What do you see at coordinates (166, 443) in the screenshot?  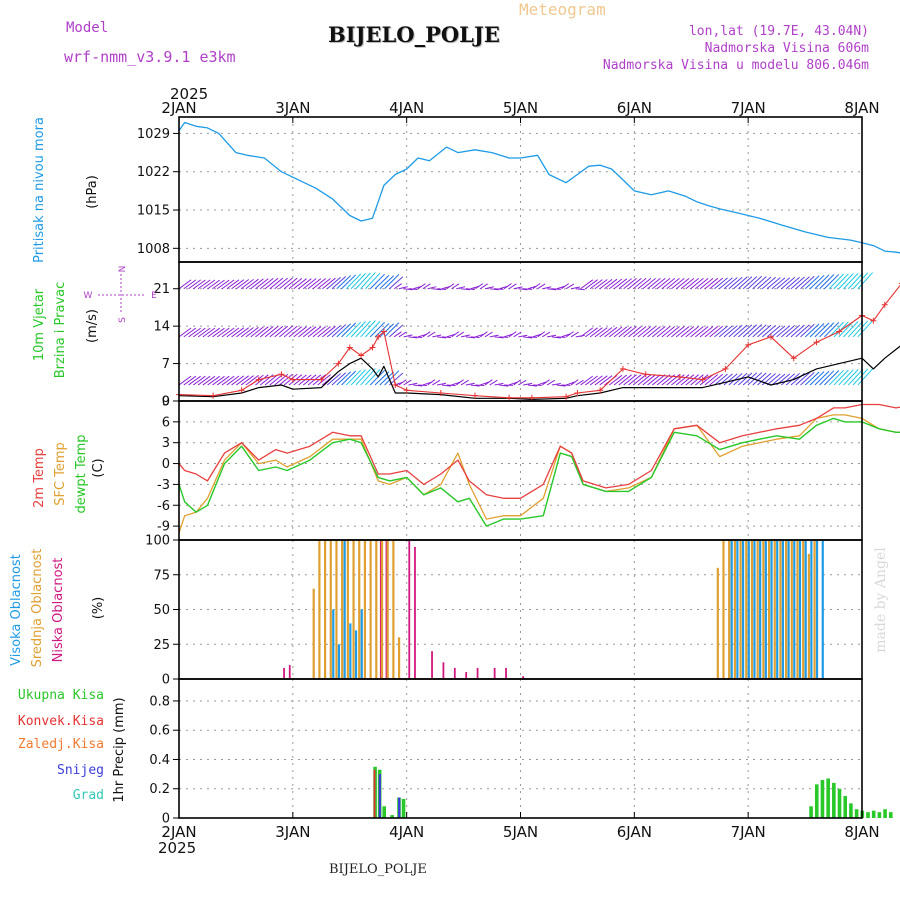 I see `y-tick-label: 3` at bounding box center [166, 443].